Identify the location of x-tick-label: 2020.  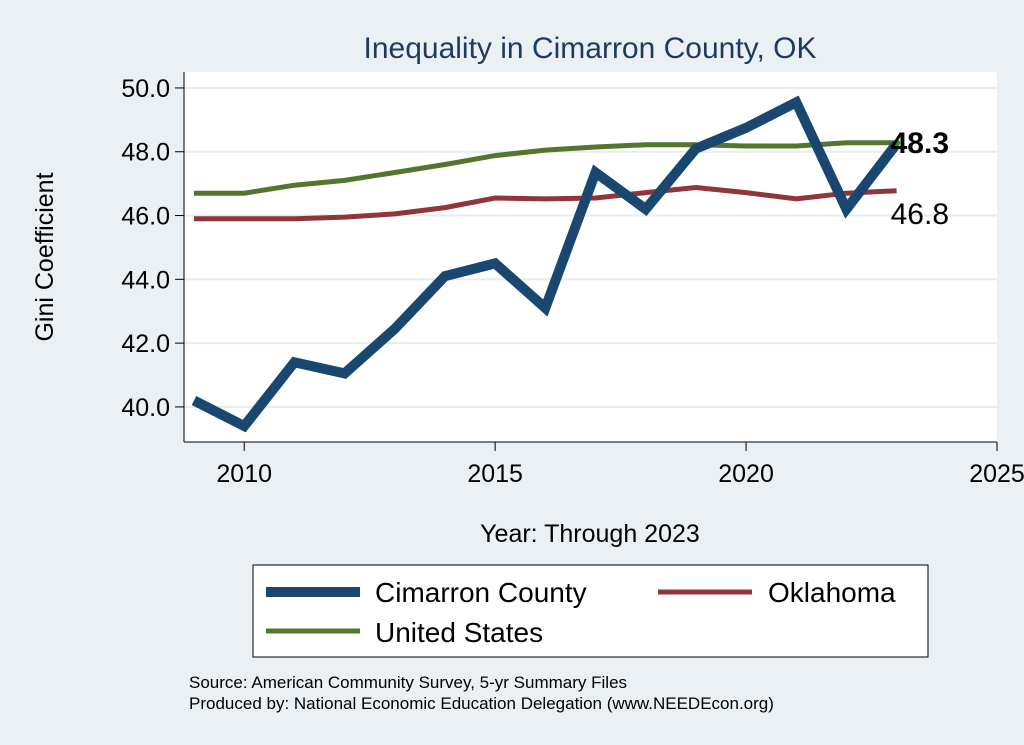
(746, 474).